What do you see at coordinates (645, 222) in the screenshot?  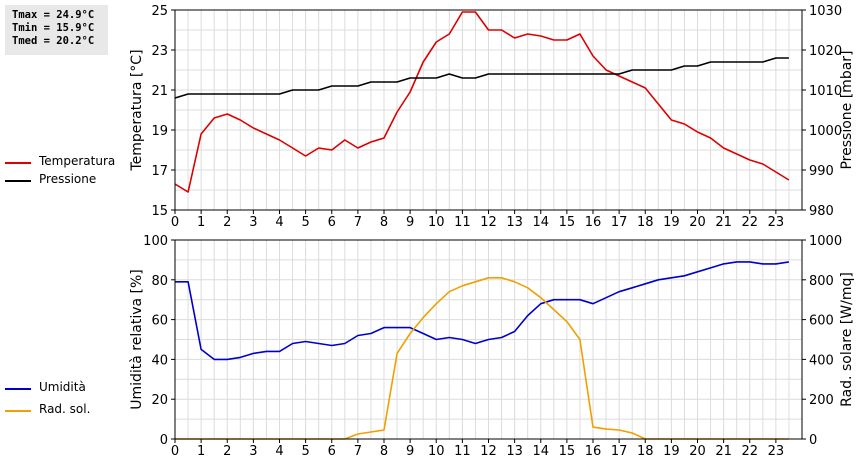 I see `x-tick-label-0-18: 18` at bounding box center [645, 222].